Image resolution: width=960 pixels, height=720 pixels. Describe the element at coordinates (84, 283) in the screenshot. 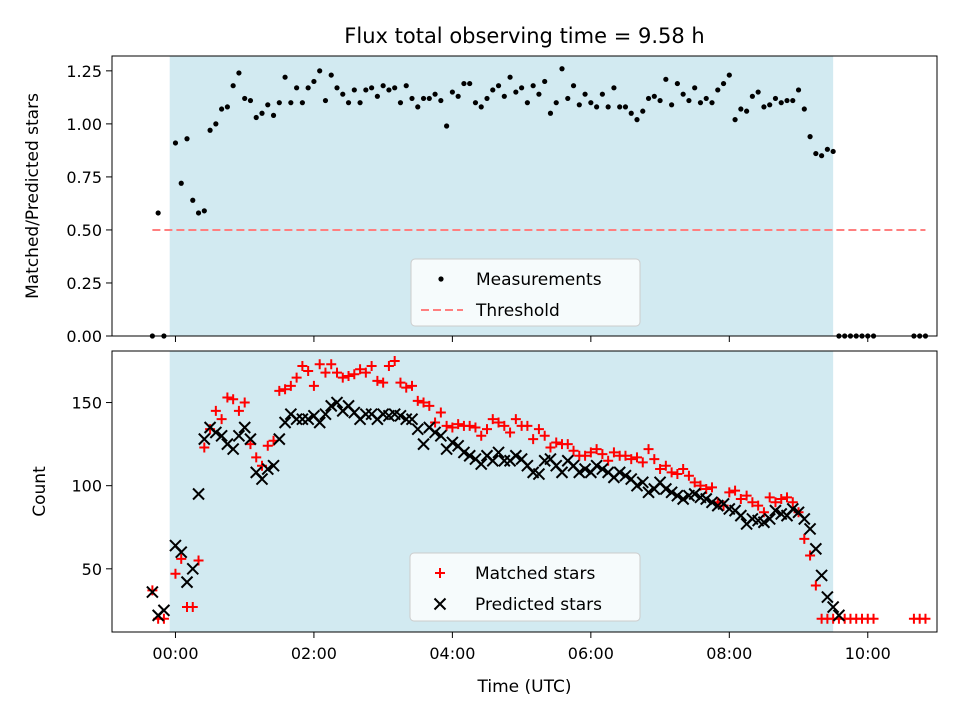

I see `top-y-tick-label: 0.25` at that location.